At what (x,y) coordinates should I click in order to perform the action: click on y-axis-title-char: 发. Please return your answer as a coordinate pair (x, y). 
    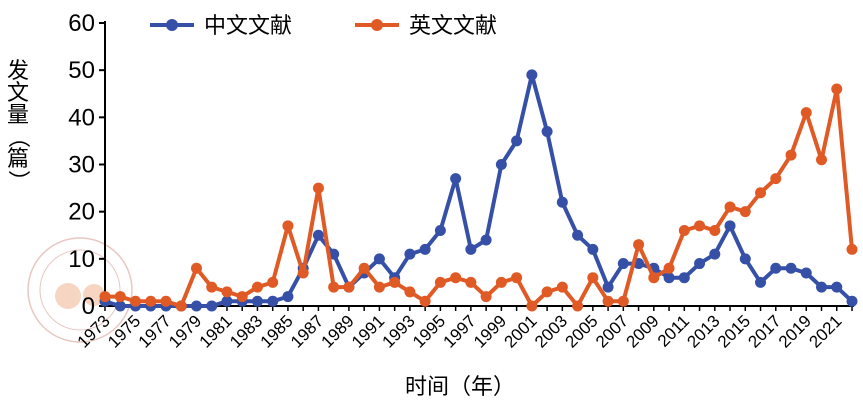
    Looking at the image, I should click on (18, 71).